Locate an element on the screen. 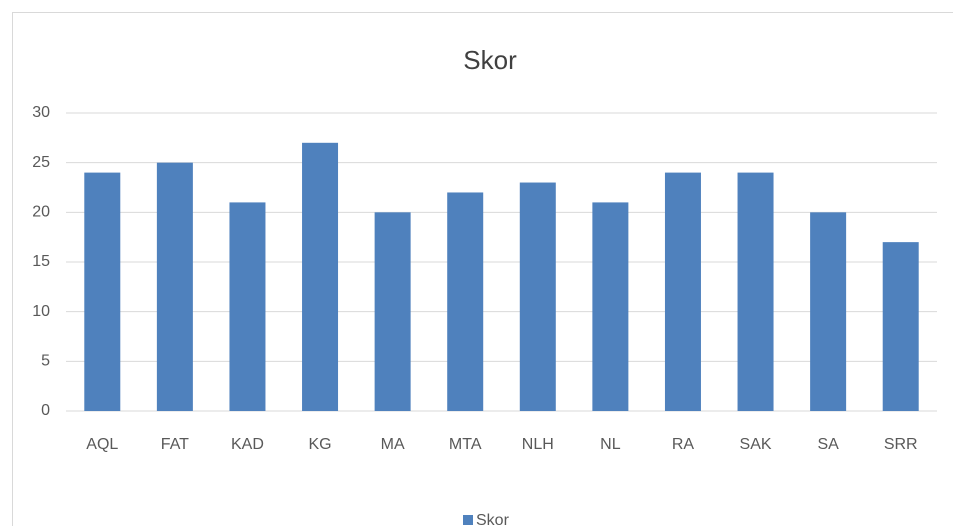 This screenshot has width=953, height=531. x-tick-label: NLH is located at coordinates (538, 444).